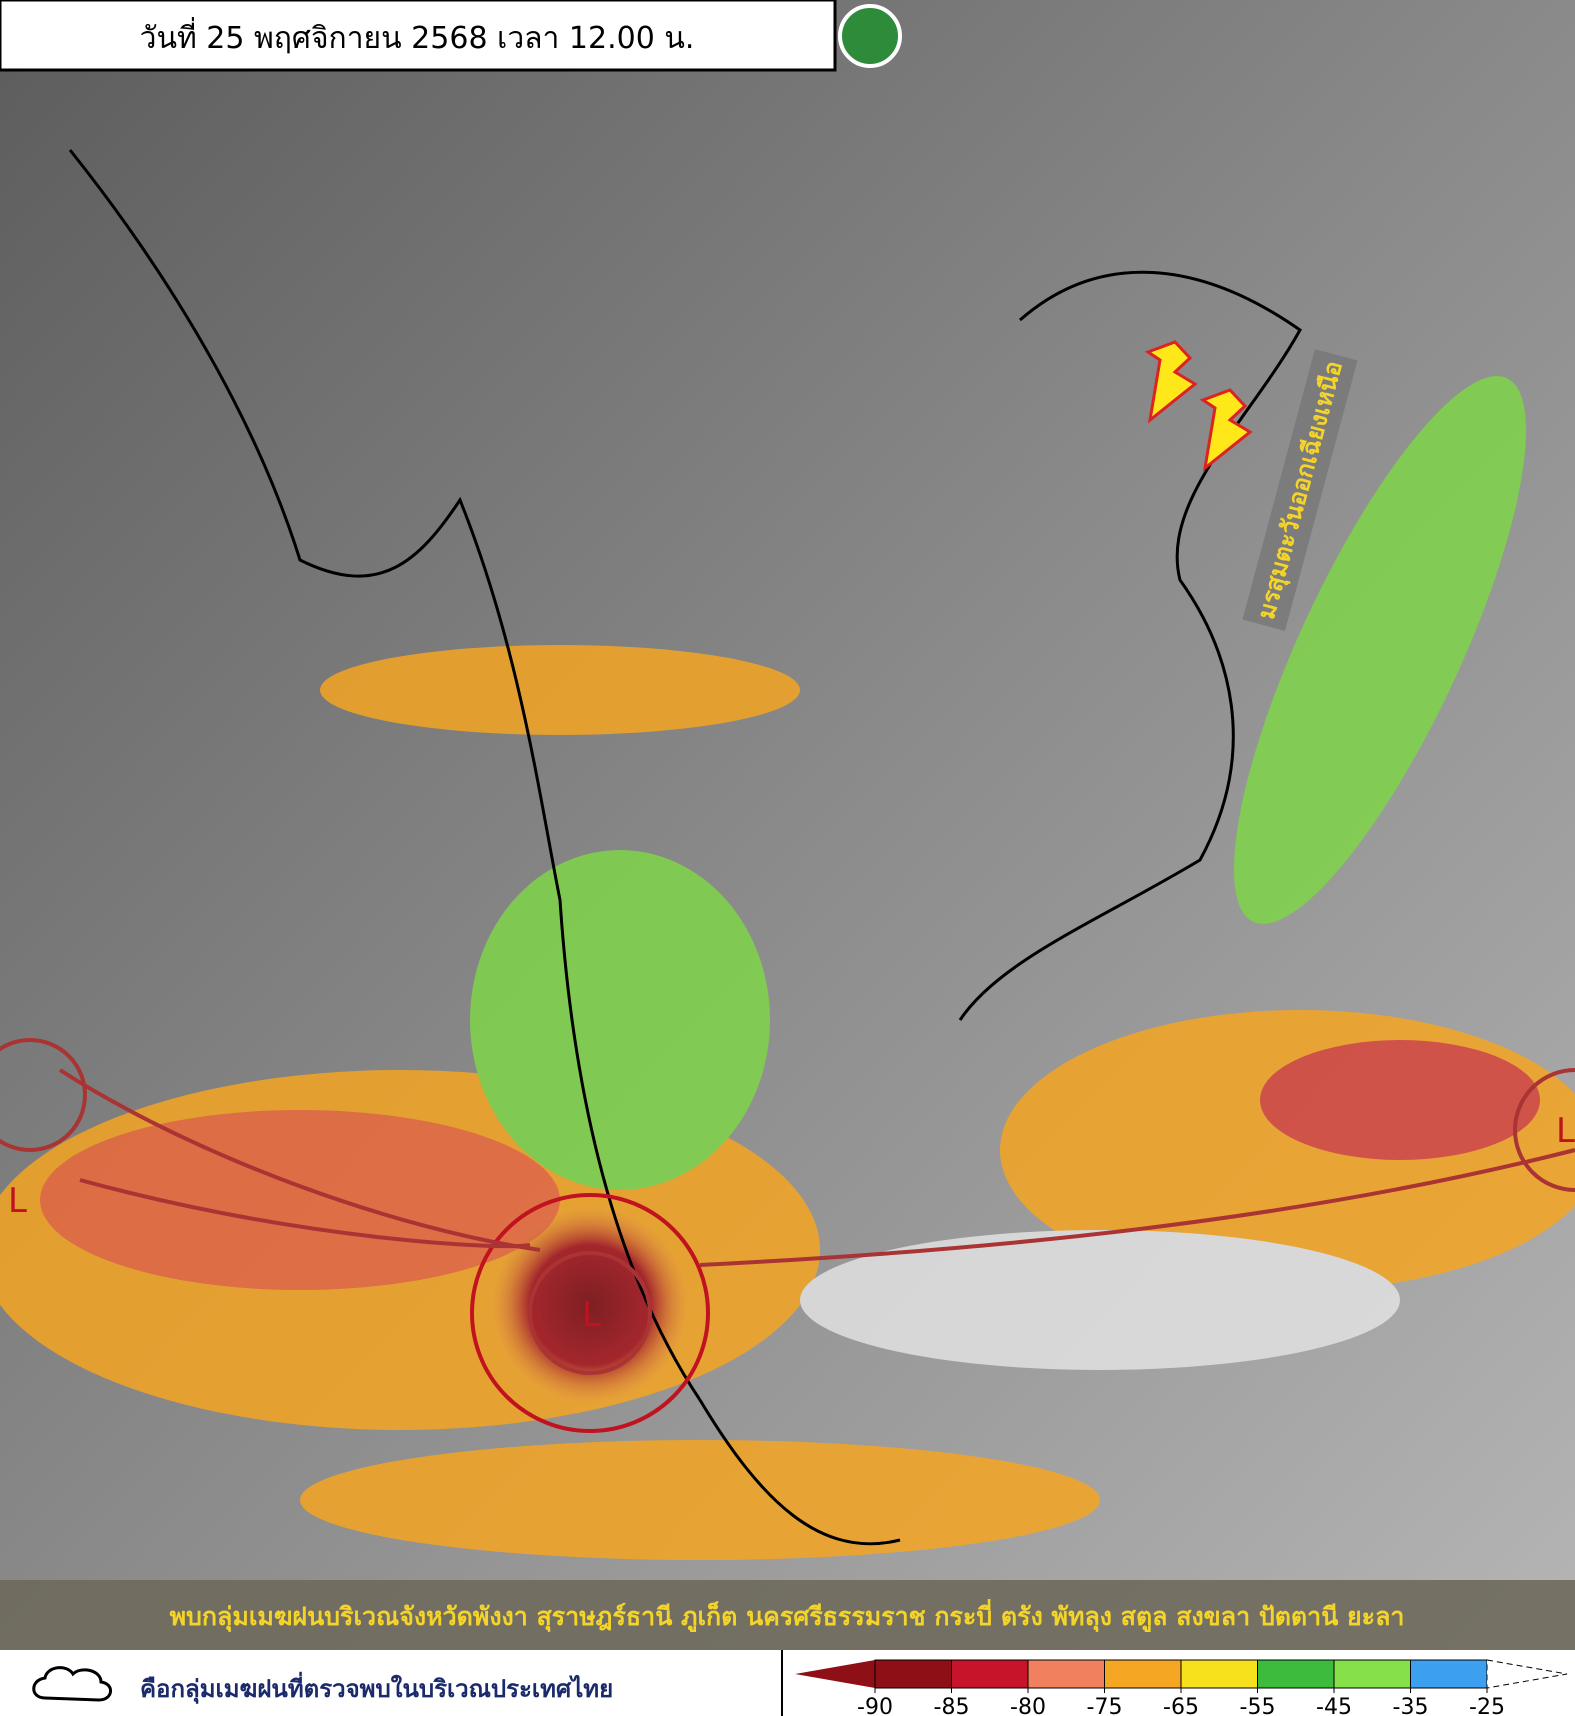 This screenshot has height=1716, width=1575. I want to click on caption-bar, so click(787, 1615).